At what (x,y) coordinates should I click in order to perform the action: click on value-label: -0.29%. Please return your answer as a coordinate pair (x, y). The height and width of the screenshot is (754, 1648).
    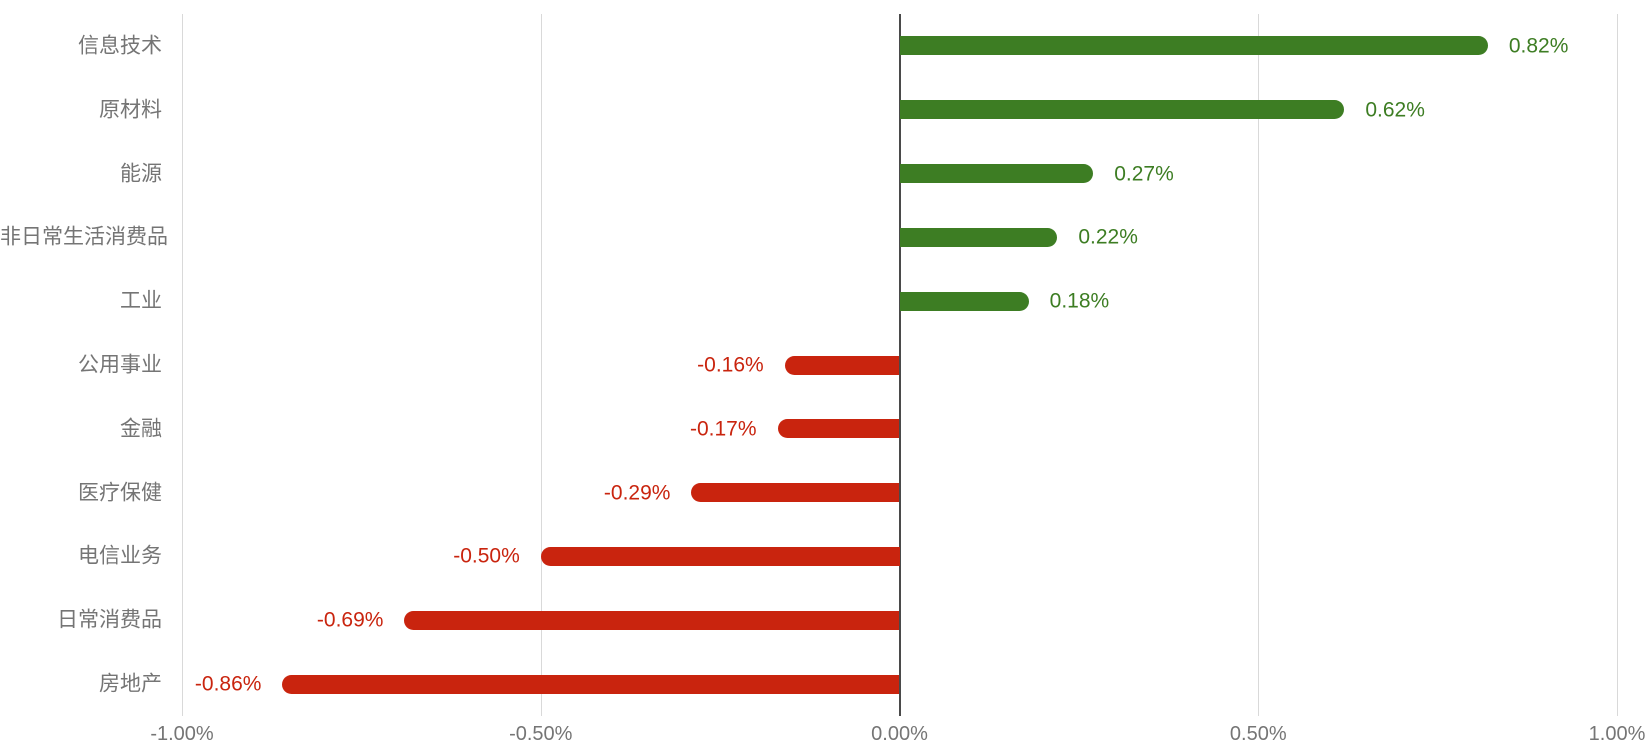
    Looking at the image, I should click on (637, 493).